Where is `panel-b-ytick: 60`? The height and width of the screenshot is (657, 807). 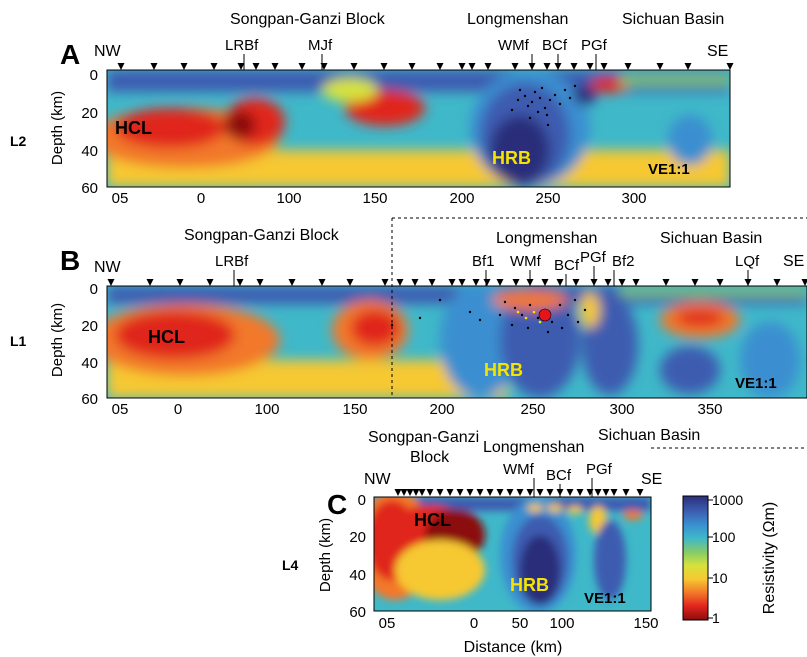 panel-b-ytick: 60 is located at coordinates (89, 399).